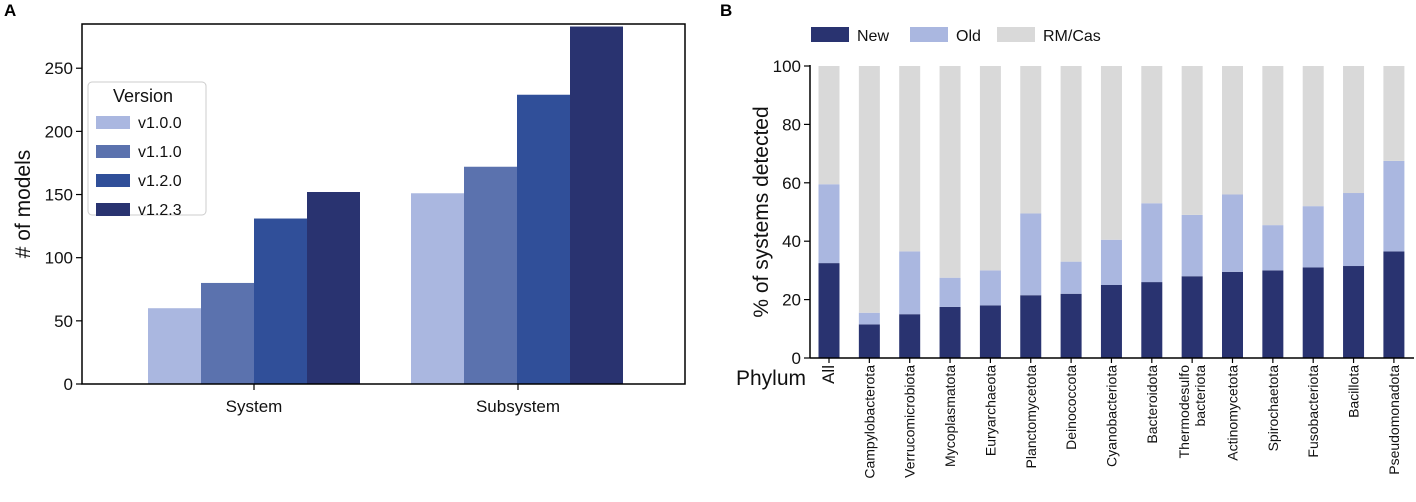 Image resolution: width=1416 pixels, height=502 pixels. What do you see at coordinates (1233, 413) in the screenshot?
I see `x-tick-label: Actinomycetota` at bounding box center [1233, 413].